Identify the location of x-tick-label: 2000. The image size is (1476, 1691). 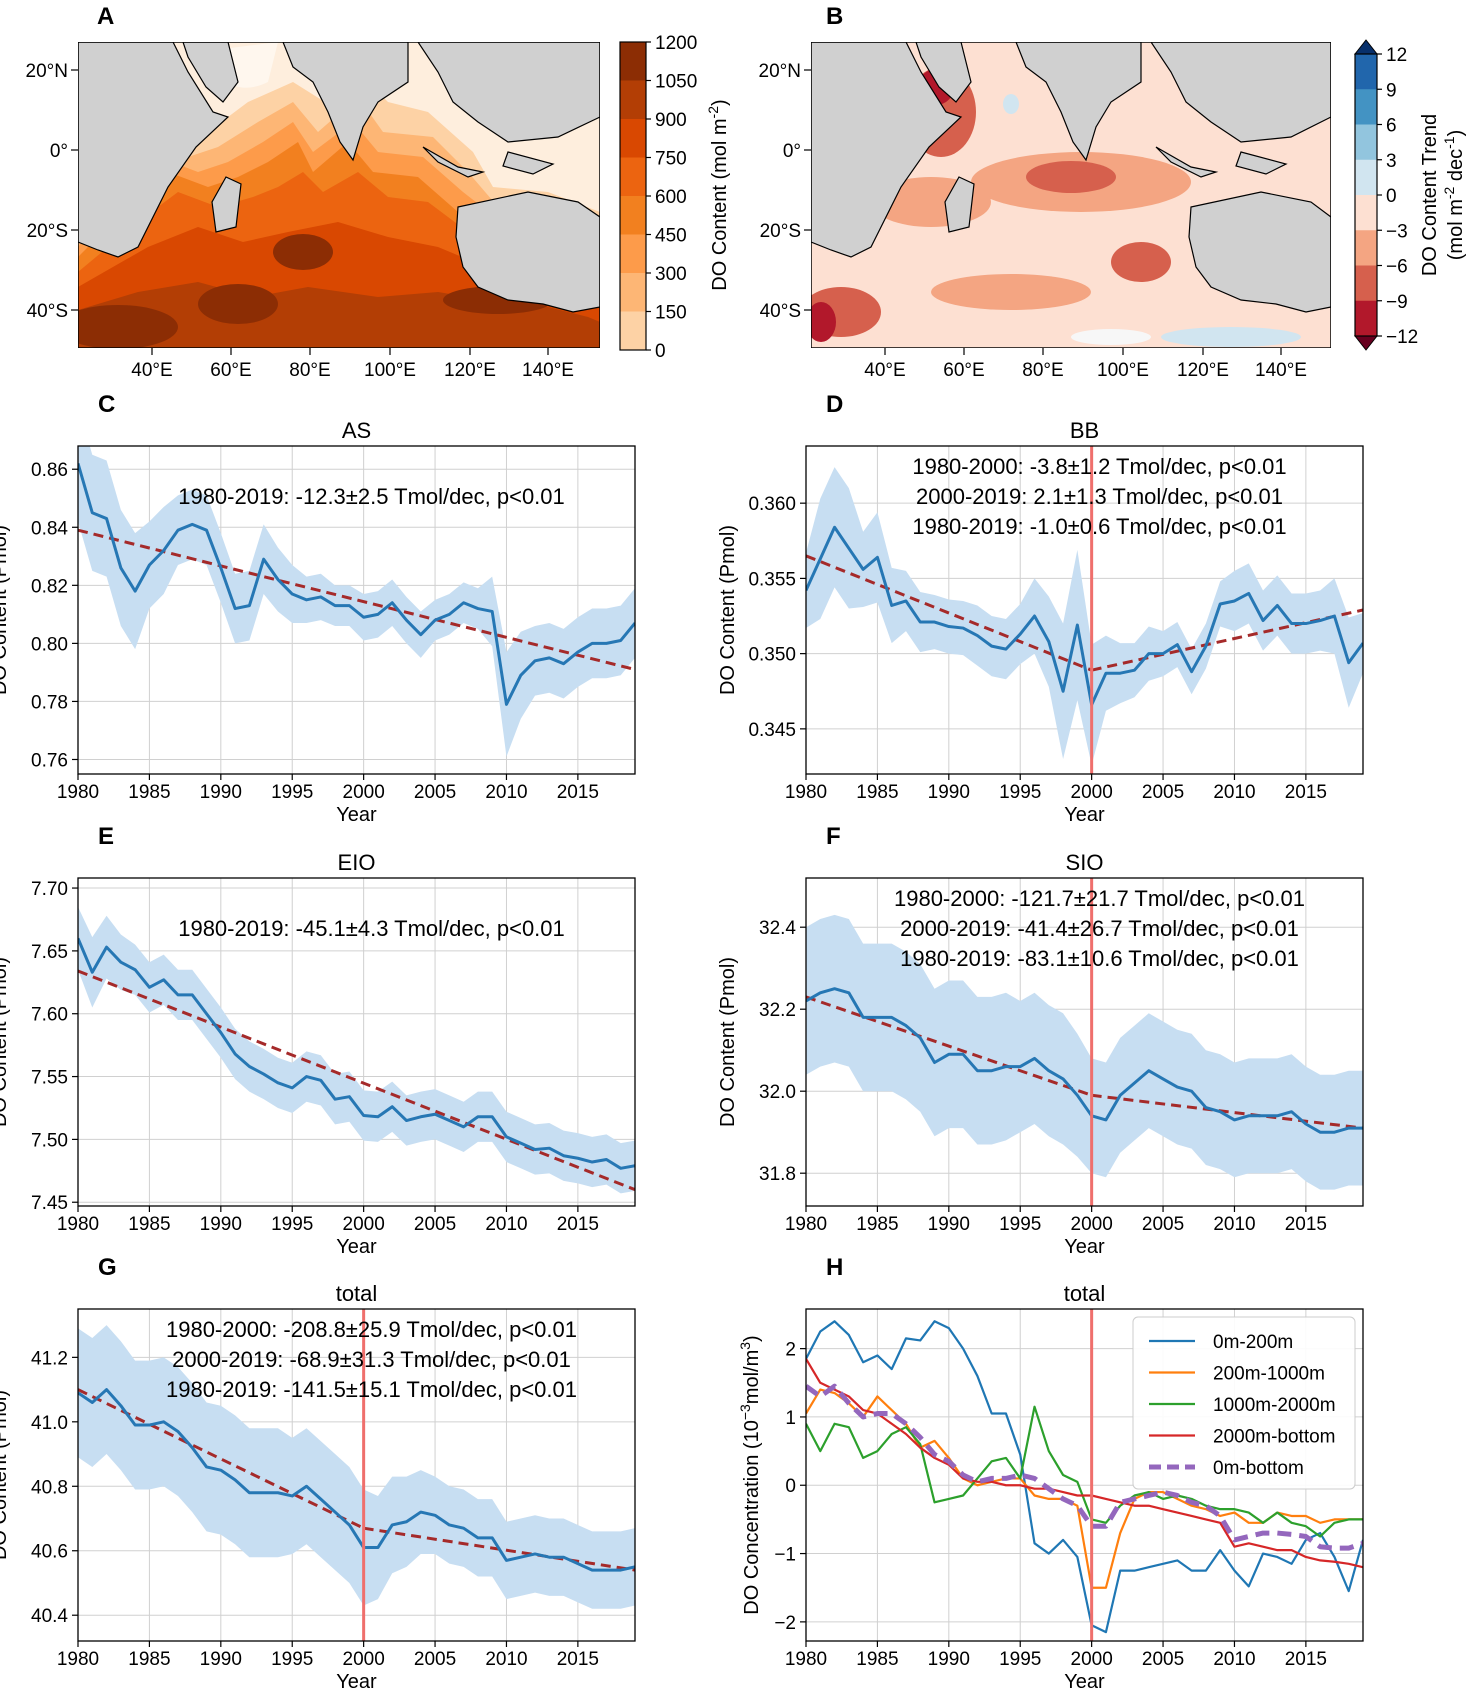
(364, 792).